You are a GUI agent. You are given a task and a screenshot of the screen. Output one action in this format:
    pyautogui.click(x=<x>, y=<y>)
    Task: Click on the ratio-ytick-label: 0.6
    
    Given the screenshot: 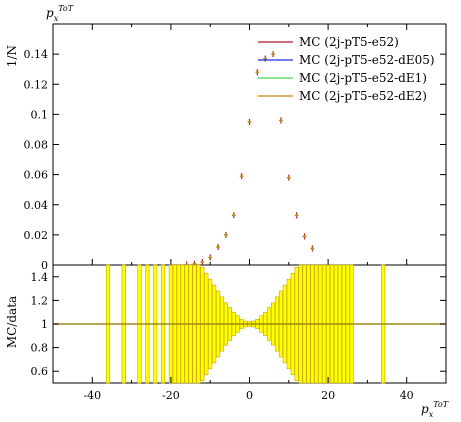 What is the action you would take?
    pyautogui.click(x=40, y=371)
    